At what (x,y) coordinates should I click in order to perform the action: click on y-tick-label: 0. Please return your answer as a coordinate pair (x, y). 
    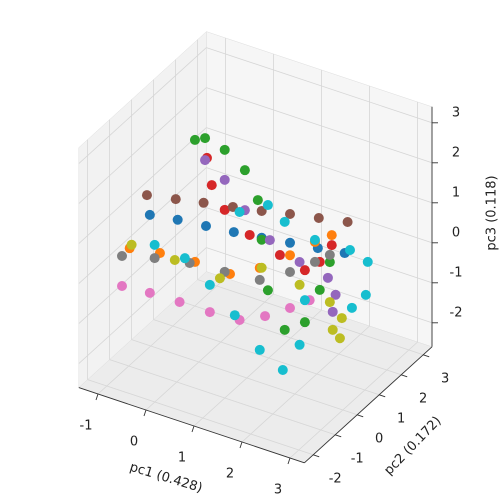
    Looking at the image, I should click on (379, 438).